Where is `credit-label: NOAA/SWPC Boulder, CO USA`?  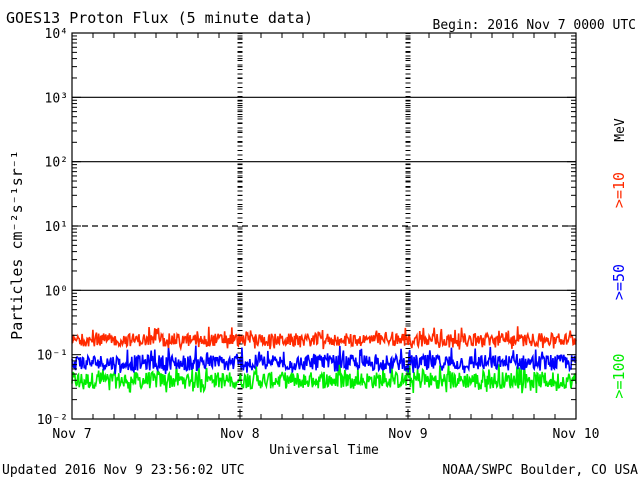 credit-label: NOAA/SWPC Boulder, CO USA is located at coordinates (540, 470).